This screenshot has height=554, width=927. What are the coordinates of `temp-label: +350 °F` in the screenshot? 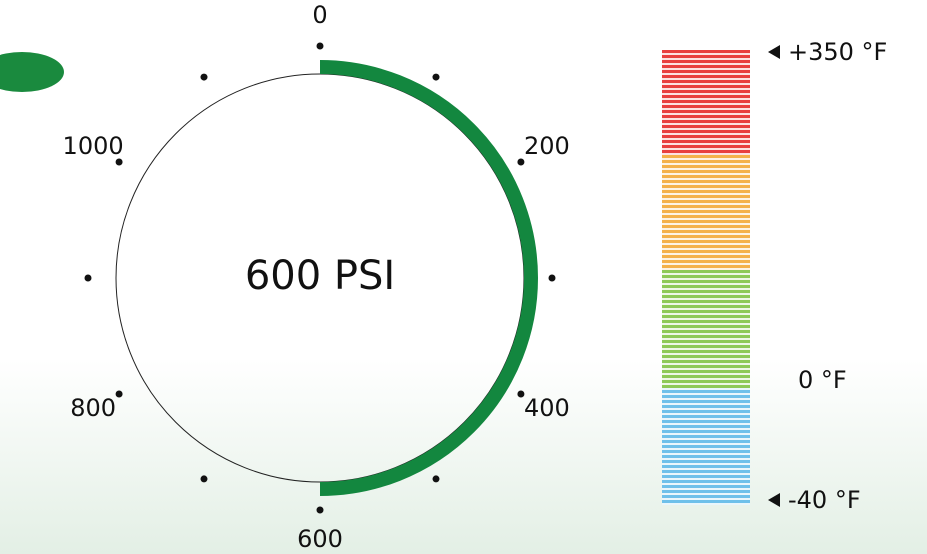 It's located at (837, 52).